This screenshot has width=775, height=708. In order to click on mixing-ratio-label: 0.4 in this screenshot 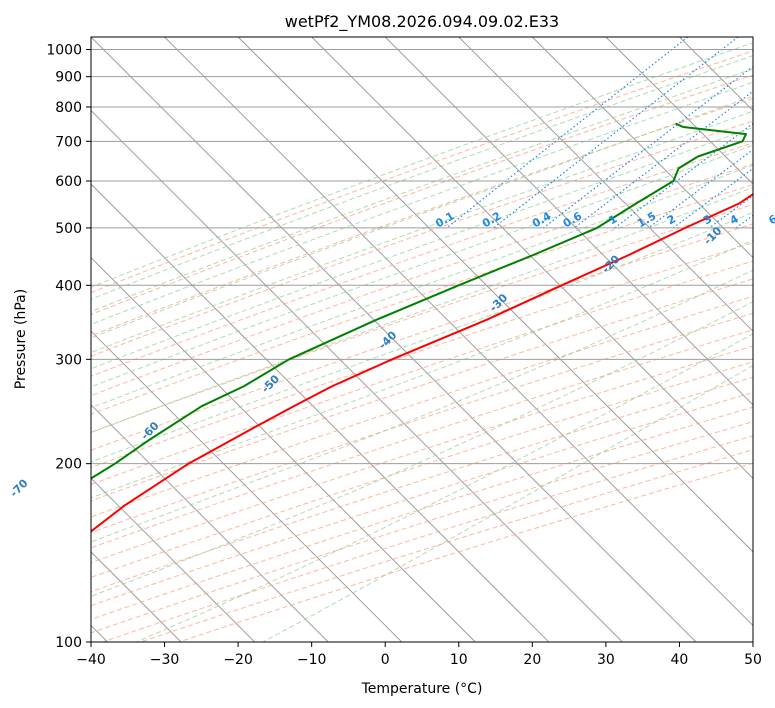, I will do `click(542, 219)`.